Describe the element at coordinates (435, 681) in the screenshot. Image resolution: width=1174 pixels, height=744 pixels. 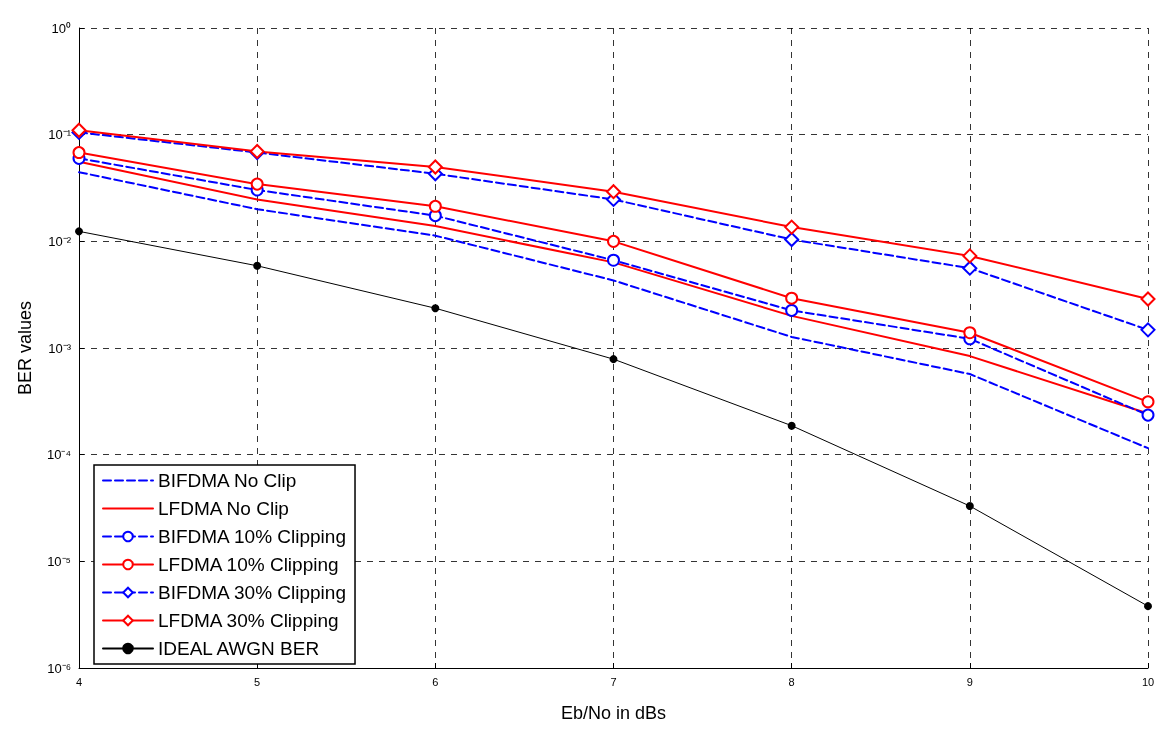
I see `x-tick-label: 6` at that location.